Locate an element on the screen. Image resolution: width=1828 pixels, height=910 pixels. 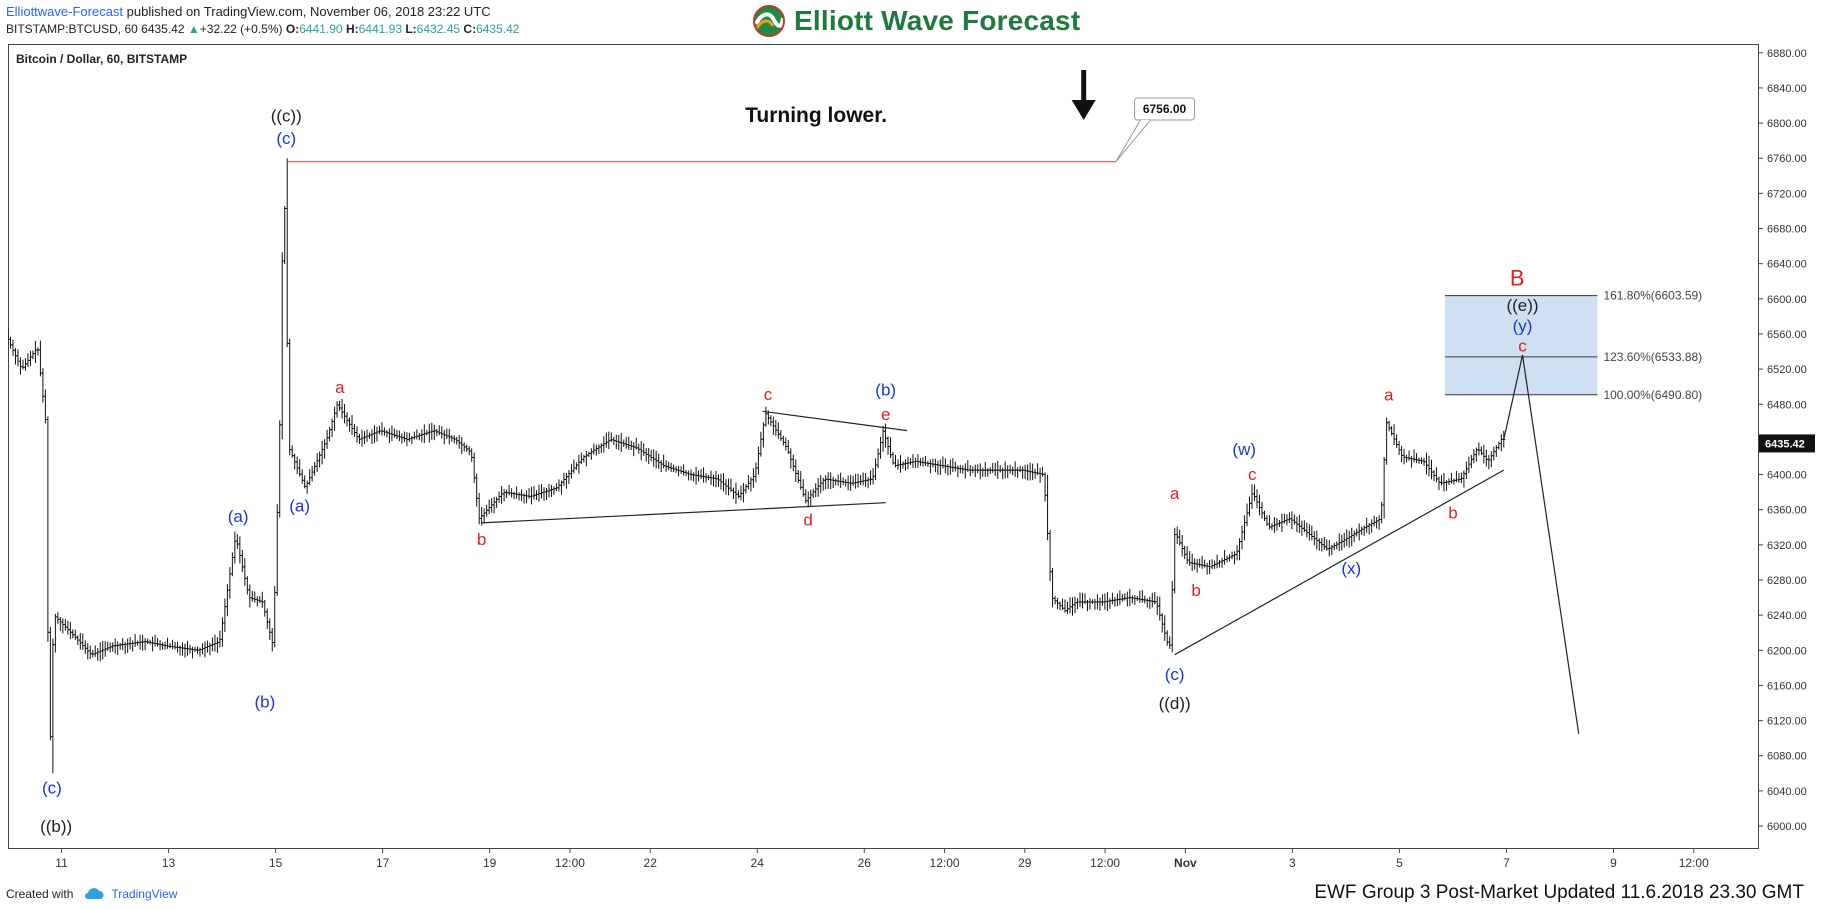
tradingview-link: TradingView is located at coordinates (144, 894).